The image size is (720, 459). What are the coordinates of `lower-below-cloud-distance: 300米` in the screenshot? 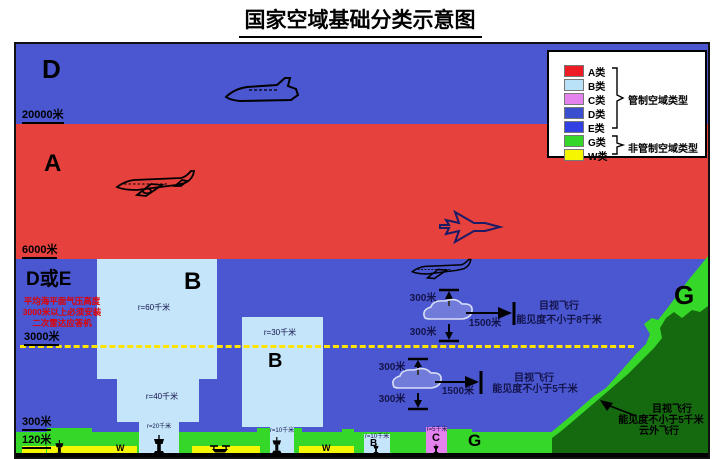 It's located at (392, 399).